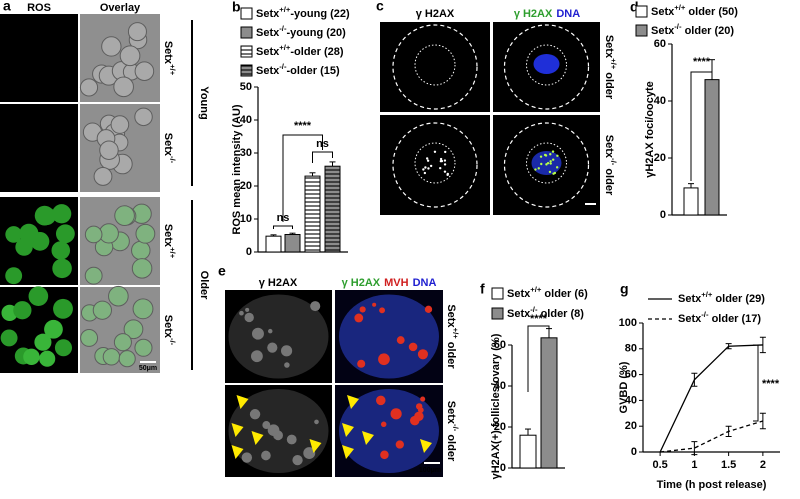  Describe the element at coordinates (546, 64) in the screenshot. I see `dna-signal` at that location.